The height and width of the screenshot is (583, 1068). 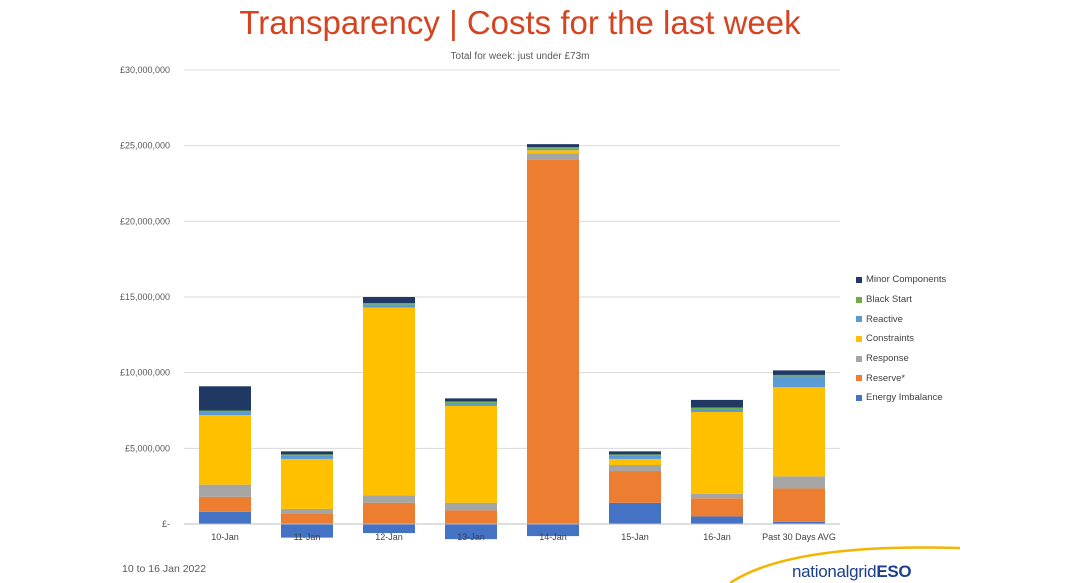 I want to click on y-tick-label: £30,000,000, so click(x=145, y=70).